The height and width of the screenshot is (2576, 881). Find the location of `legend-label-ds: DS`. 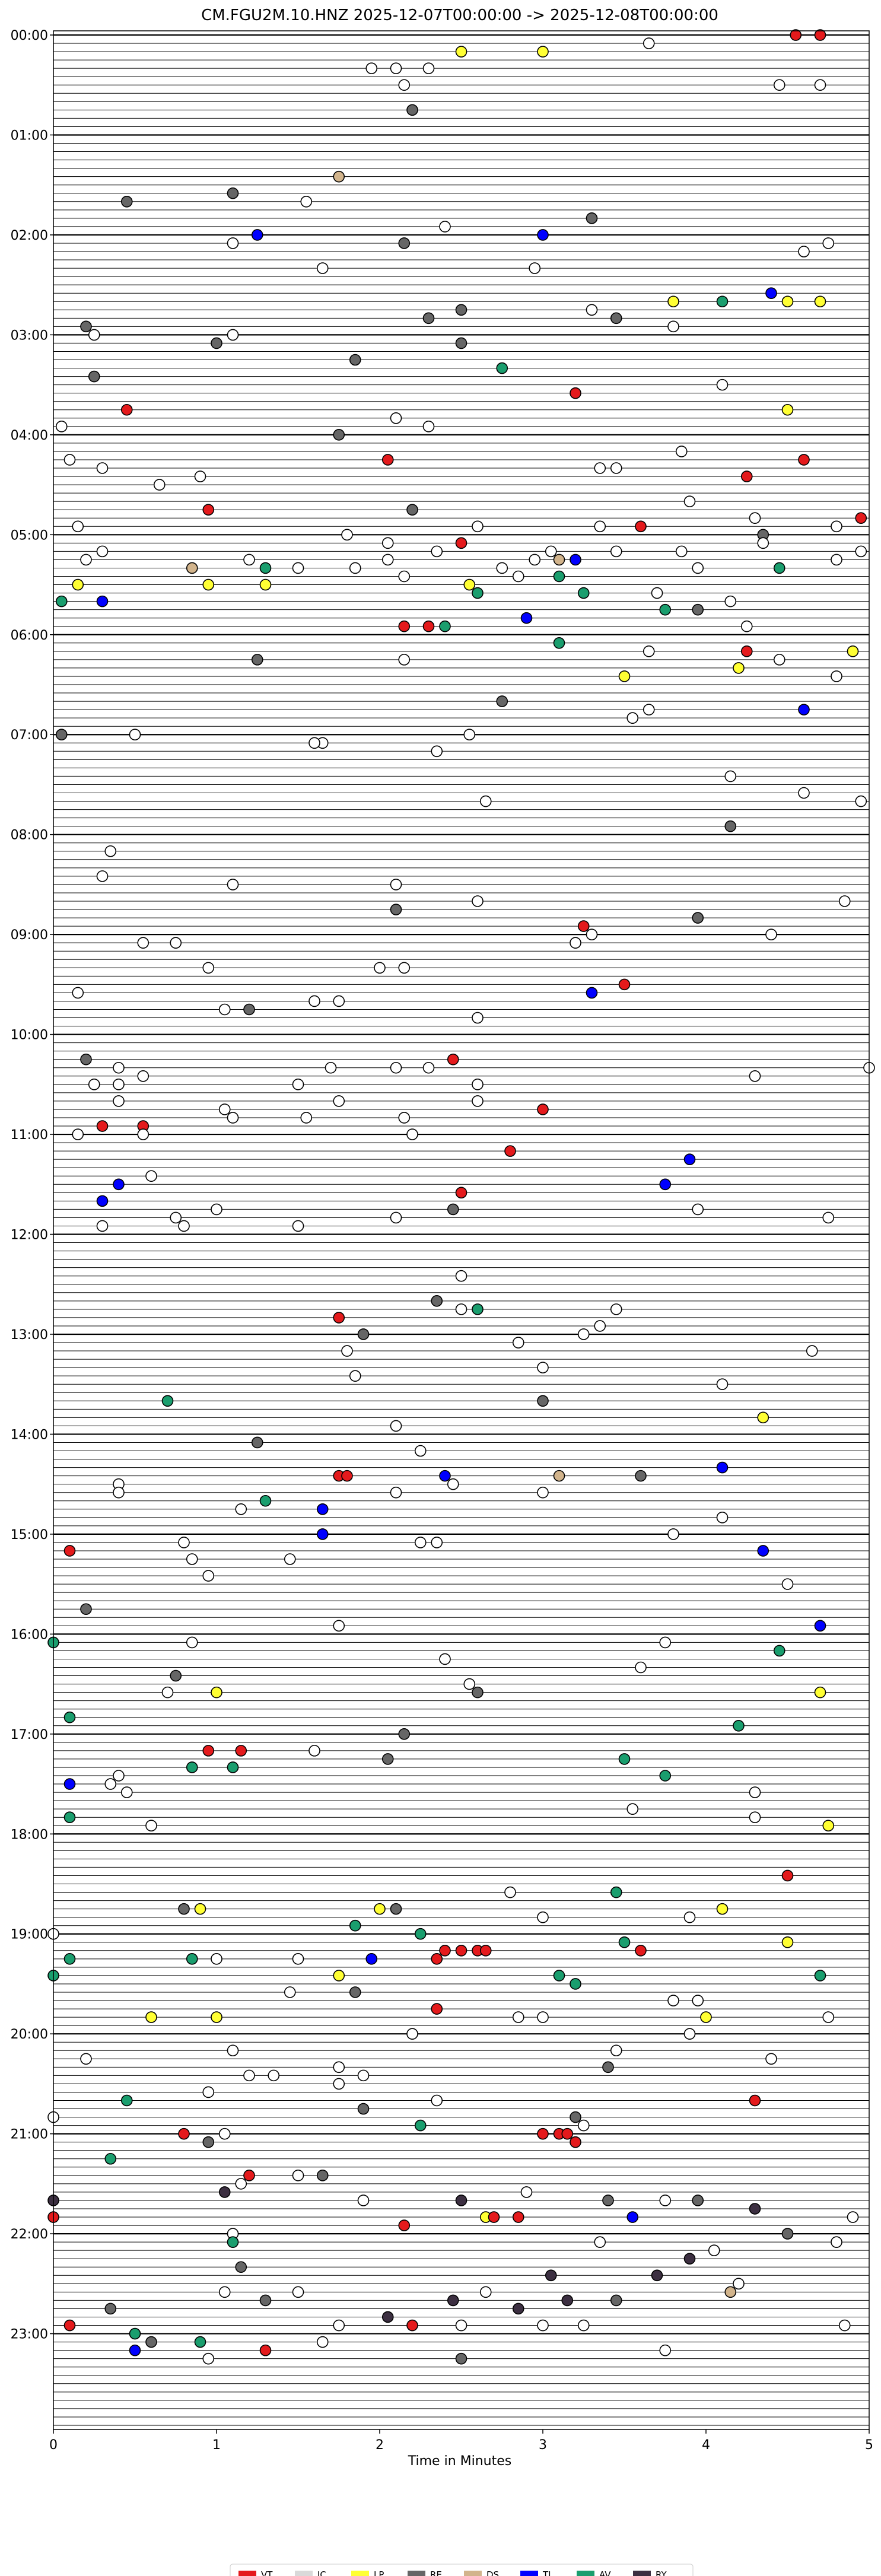

legend-label-ds: DS is located at coordinates (493, 2572).